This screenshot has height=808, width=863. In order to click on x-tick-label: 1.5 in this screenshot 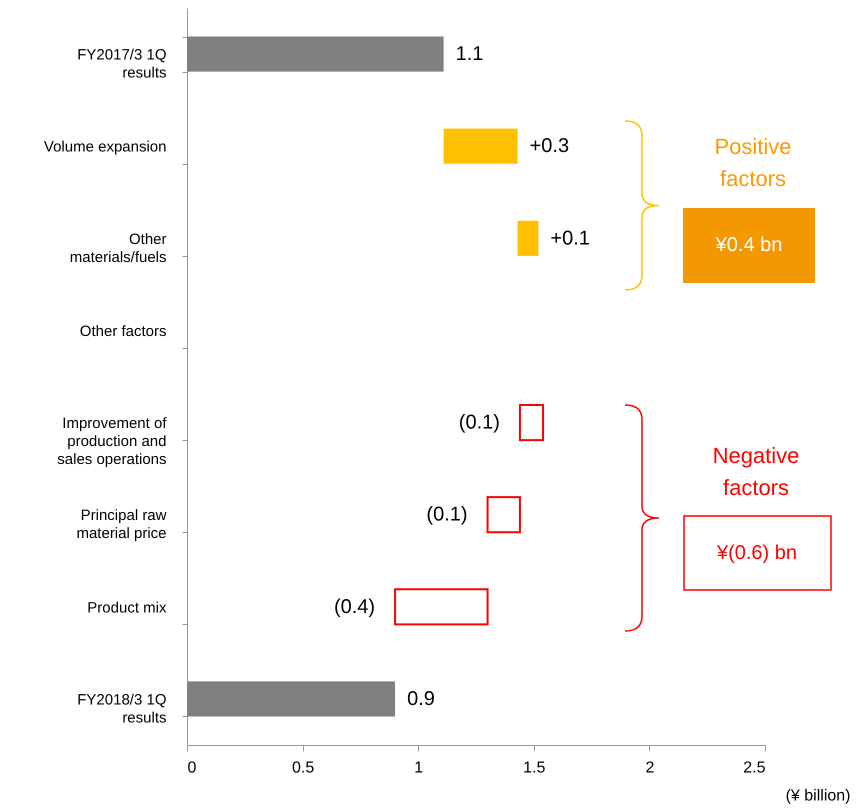, I will do `click(534, 768)`.